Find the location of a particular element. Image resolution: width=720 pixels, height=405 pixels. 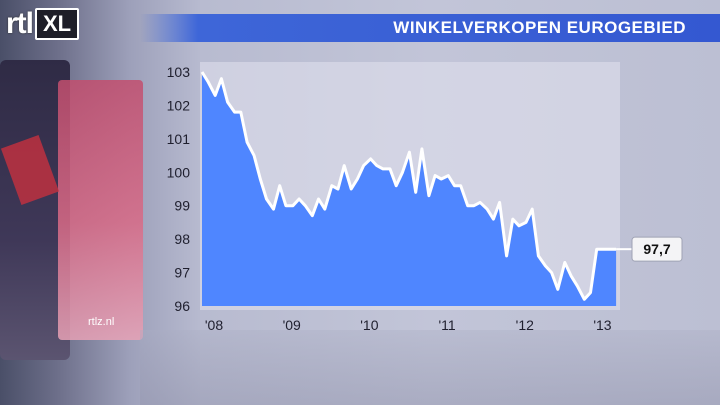

x-tick-label: '10 is located at coordinates (369, 325).